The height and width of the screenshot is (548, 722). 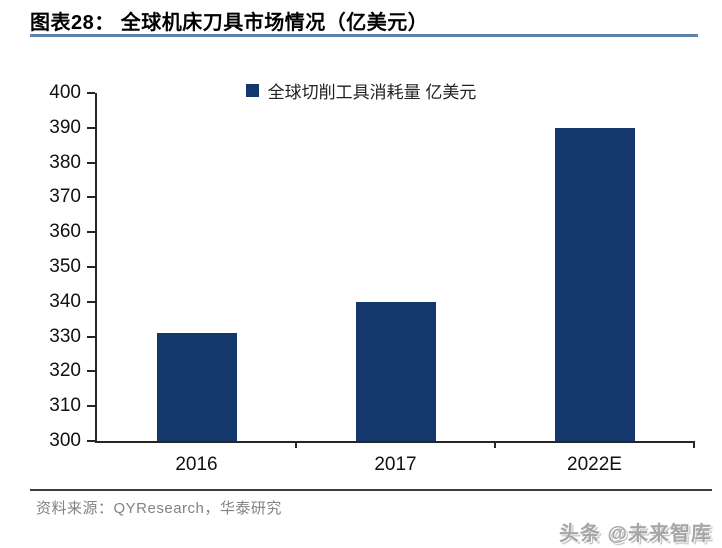 What do you see at coordinates (372, 92) in the screenshot?
I see `legend-label: 全球切削工具消耗量 亿美元` at bounding box center [372, 92].